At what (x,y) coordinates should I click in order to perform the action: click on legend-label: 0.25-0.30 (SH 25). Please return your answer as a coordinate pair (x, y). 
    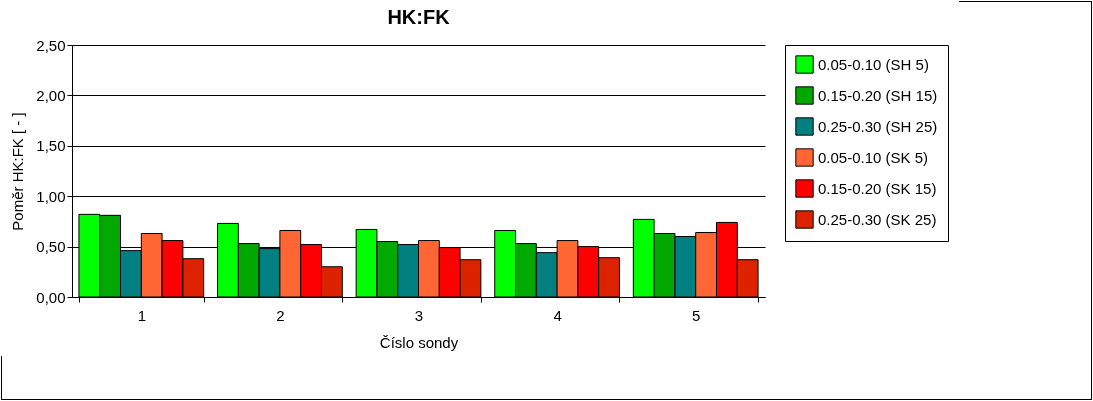
    Looking at the image, I should click on (878, 126).